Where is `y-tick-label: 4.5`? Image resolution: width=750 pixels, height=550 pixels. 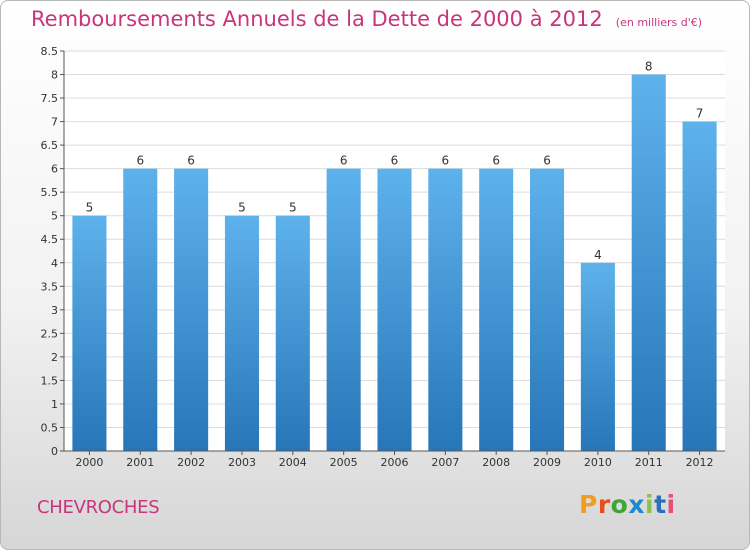
y-tick-label: 4.5 is located at coordinates (50, 239).